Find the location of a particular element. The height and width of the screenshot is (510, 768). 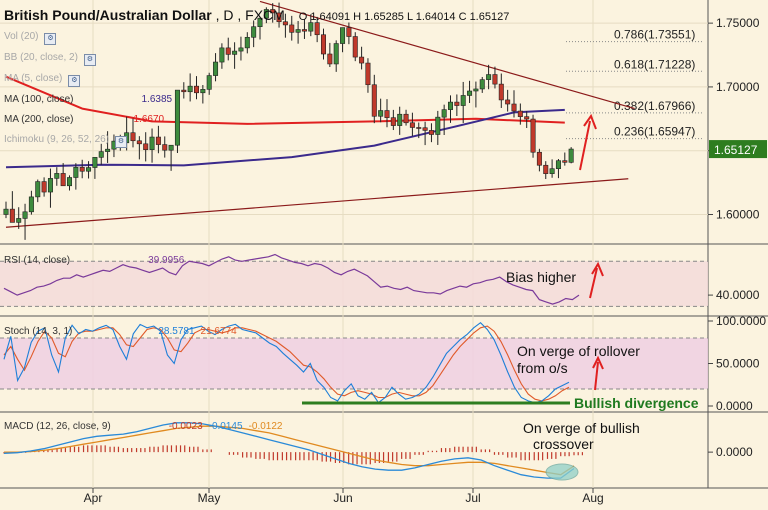

x-tick-label: Jul is located at coordinates (472, 498).